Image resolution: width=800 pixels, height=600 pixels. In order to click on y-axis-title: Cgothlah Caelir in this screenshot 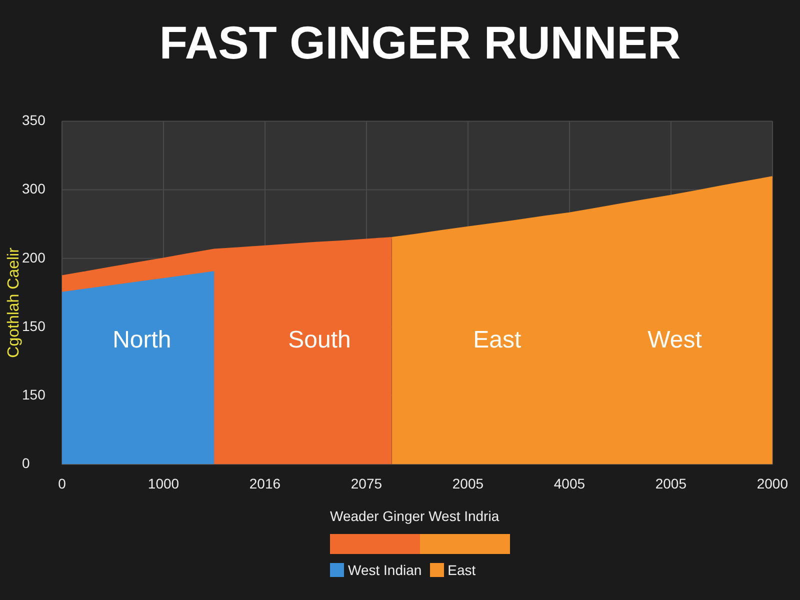, I will do `click(13, 302)`.